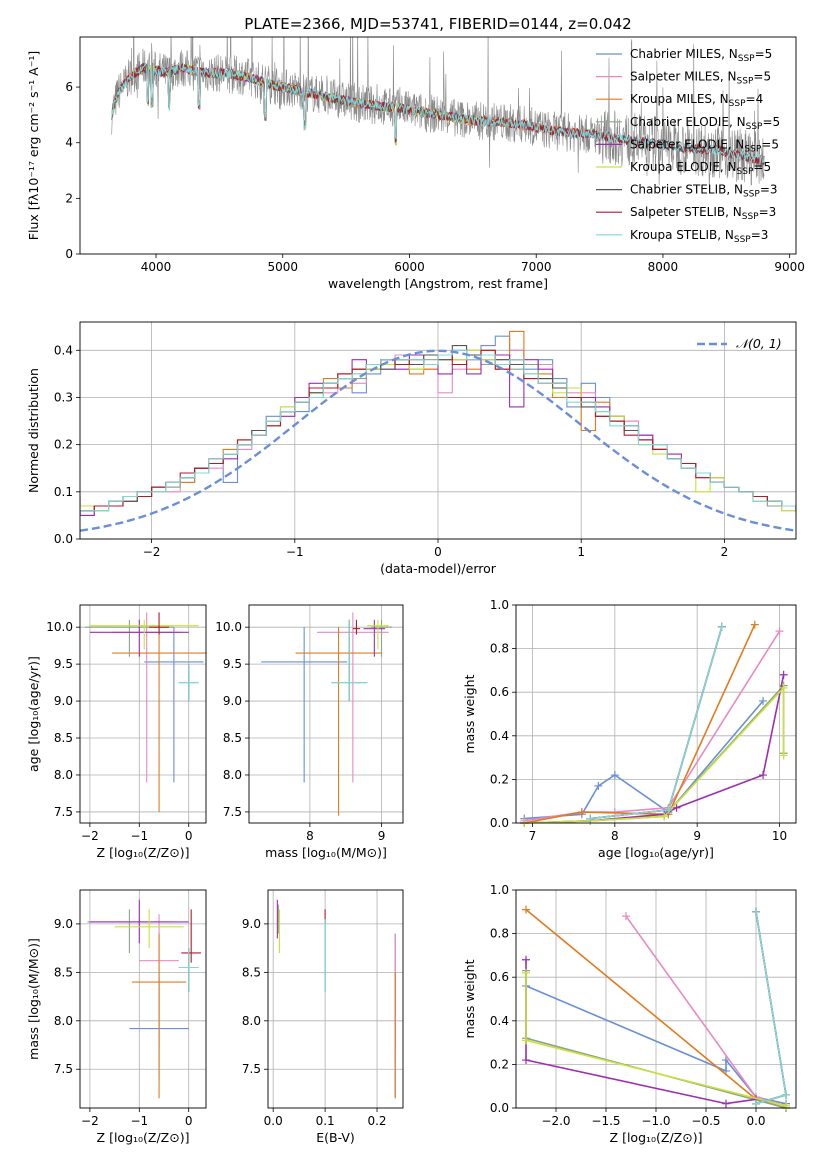  Describe the element at coordinates (326, 852) in the screenshot. I see `x-axis-label: mass [log₁₀(M/M⊙)]` at that location.